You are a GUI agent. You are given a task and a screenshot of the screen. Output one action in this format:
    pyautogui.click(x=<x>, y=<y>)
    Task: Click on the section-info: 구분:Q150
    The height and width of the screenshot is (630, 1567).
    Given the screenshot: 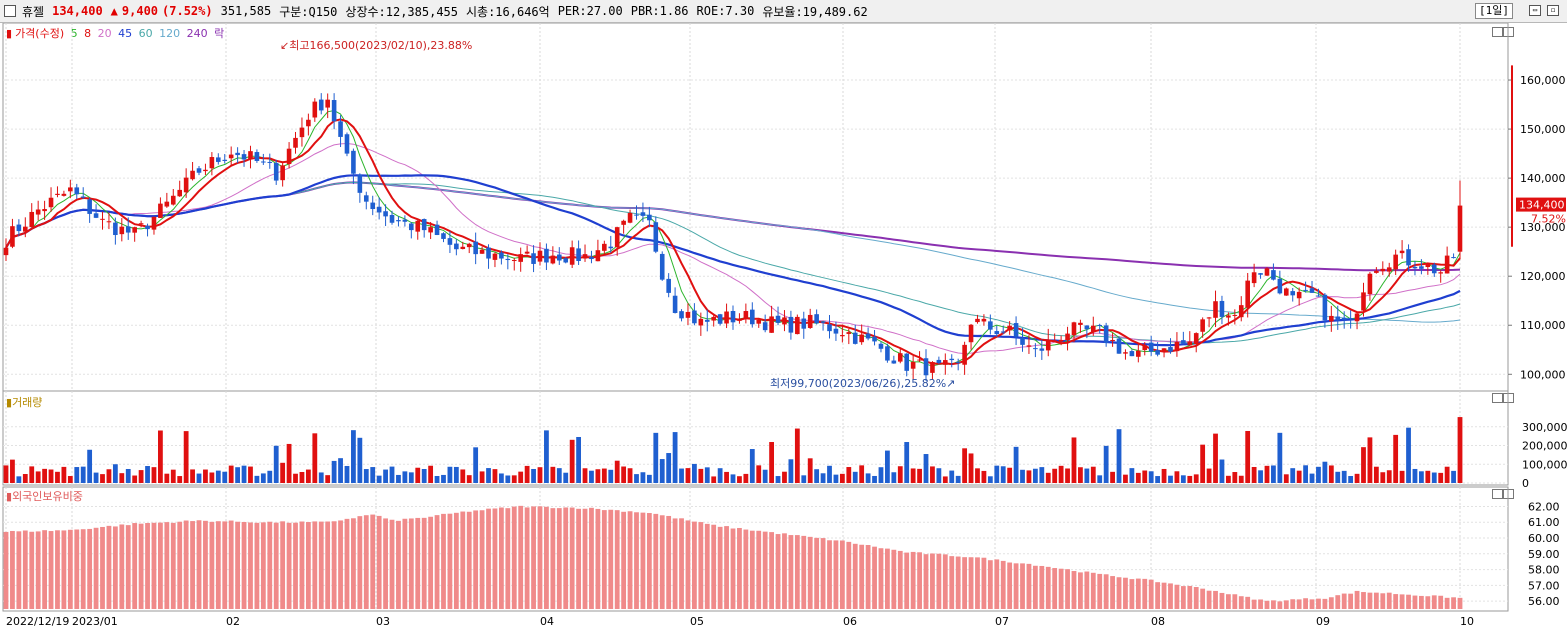 What is the action you would take?
    pyautogui.click(x=308, y=11)
    